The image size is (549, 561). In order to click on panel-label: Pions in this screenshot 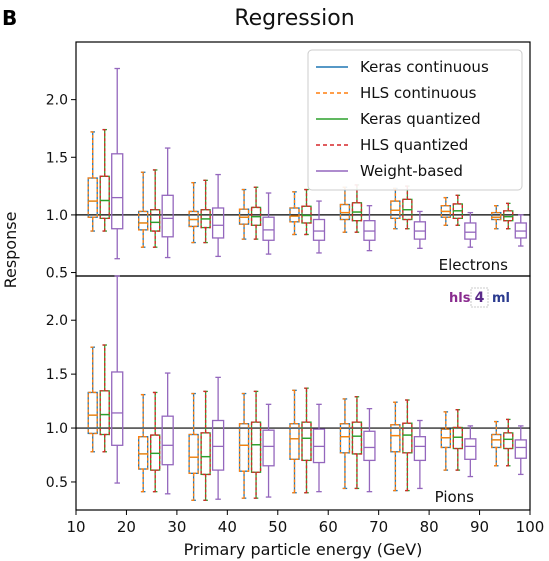, I will do `click(455, 497)`.